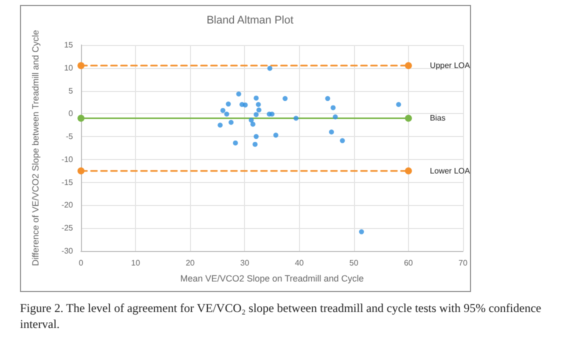 This screenshot has height=339, width=588. What do you see at coordinates (281, 316) in the screenshot?
I see `caption: Figure 2. The level of agreement for VE/VCO₂ slope between treadmill and cycle tests with 95% confidence interval.` at bounding box center [281, 316].